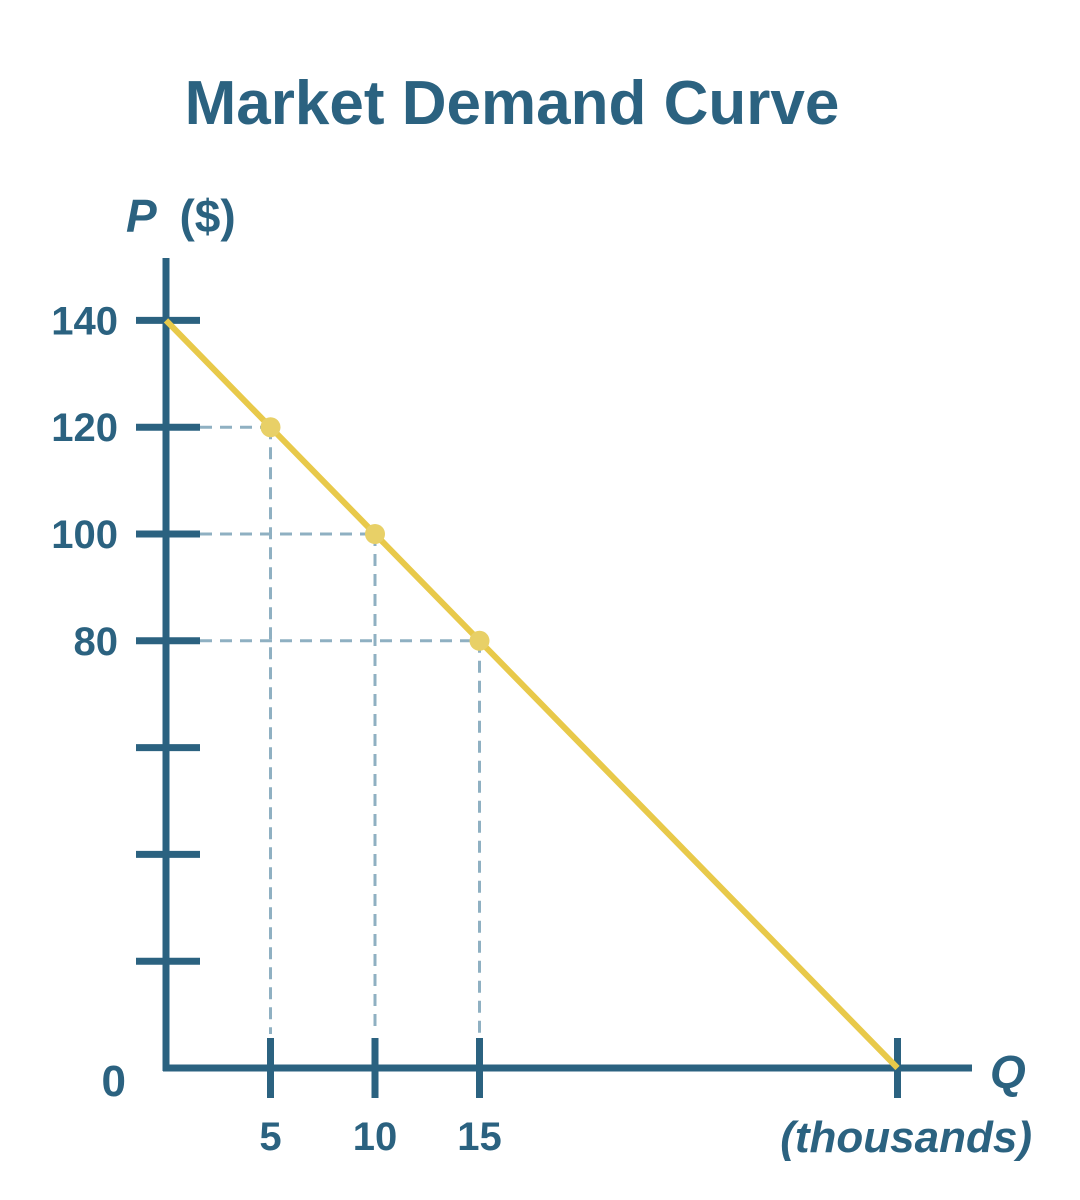  Describe the element at coordinates (84, 428) in the screenshot. I see `y-tick-label: 120` at that location.